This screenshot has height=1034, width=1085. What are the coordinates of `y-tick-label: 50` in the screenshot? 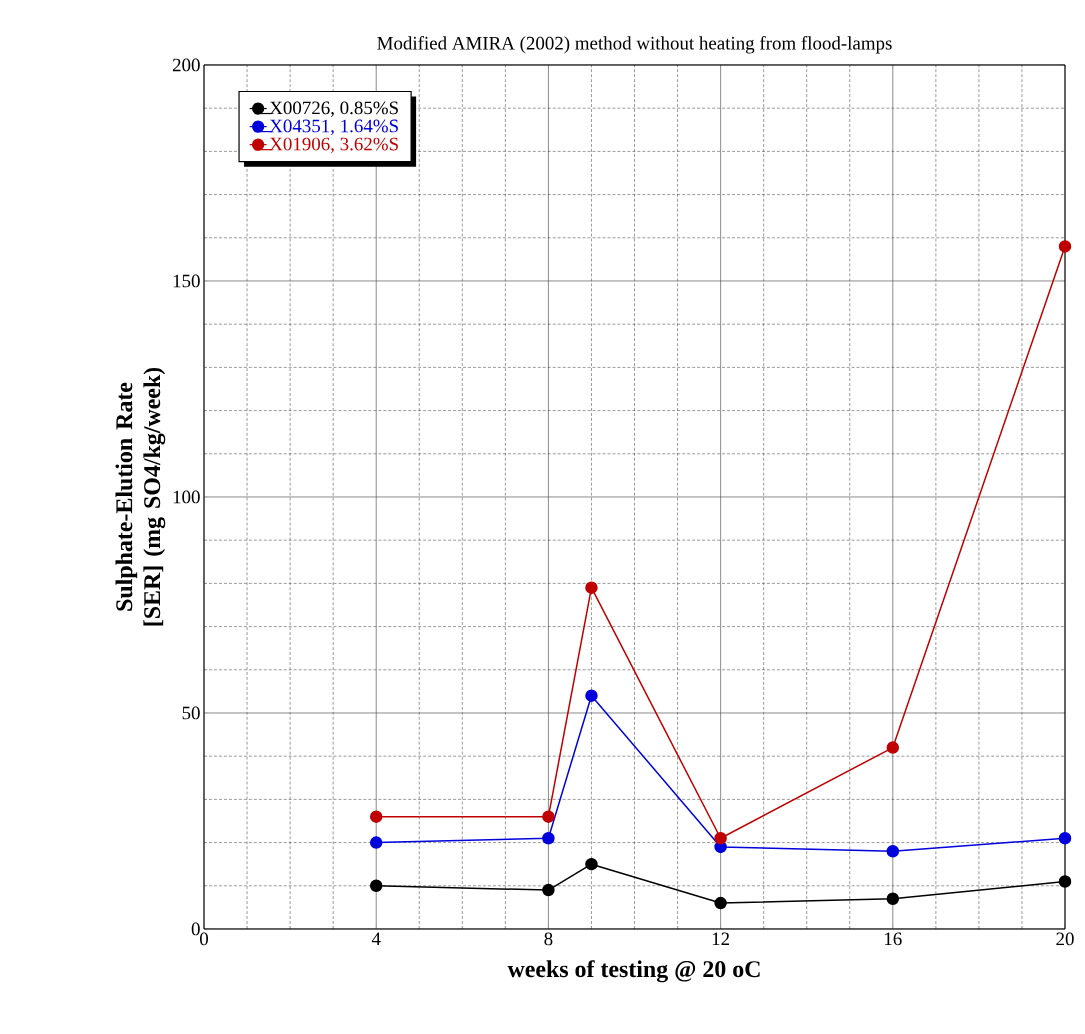 It's located at (191, 713).